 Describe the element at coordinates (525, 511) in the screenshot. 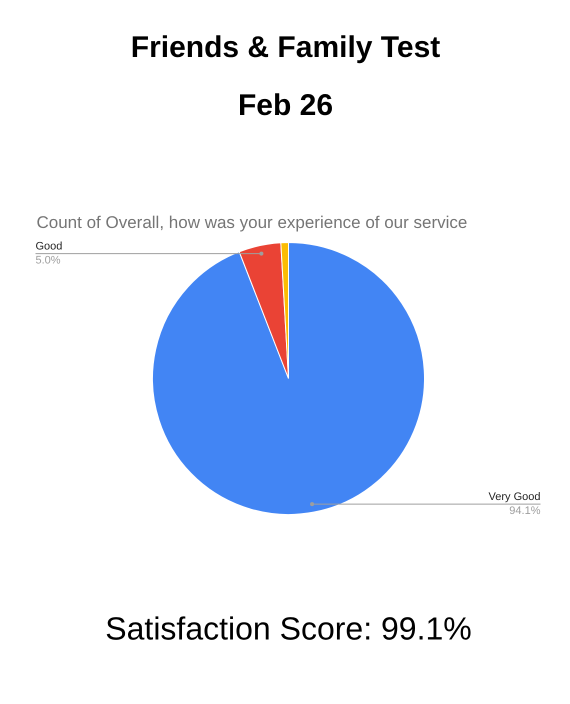

I see `data-label: 94.1%` at that location.